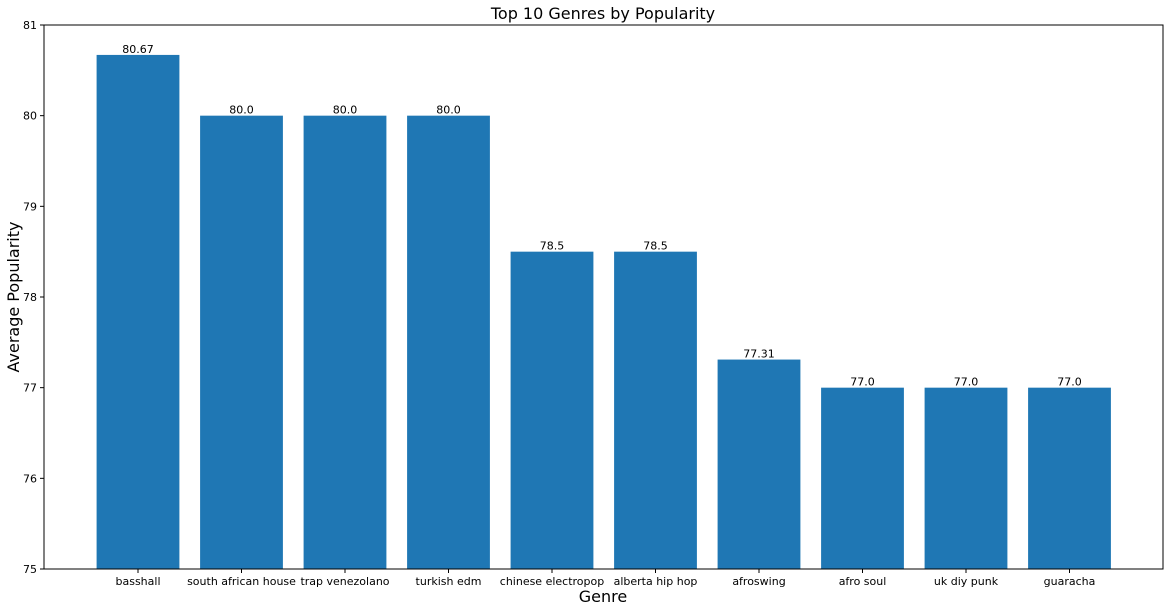 The width and height of the screenshot is (1169, 615). Describe the element at coordinates (30, 388) in the screenshot. I see `y-tick-label: 77` at that location.